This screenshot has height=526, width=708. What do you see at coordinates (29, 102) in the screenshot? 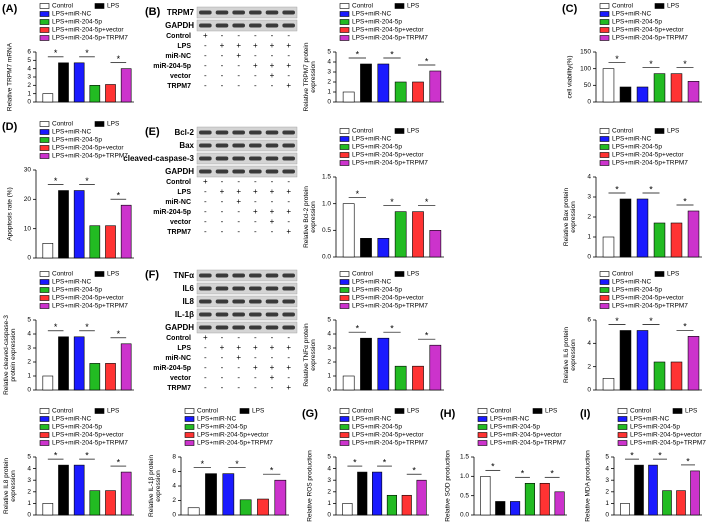
I see `y-tick-label: 0` at bounding box center [29, 102].